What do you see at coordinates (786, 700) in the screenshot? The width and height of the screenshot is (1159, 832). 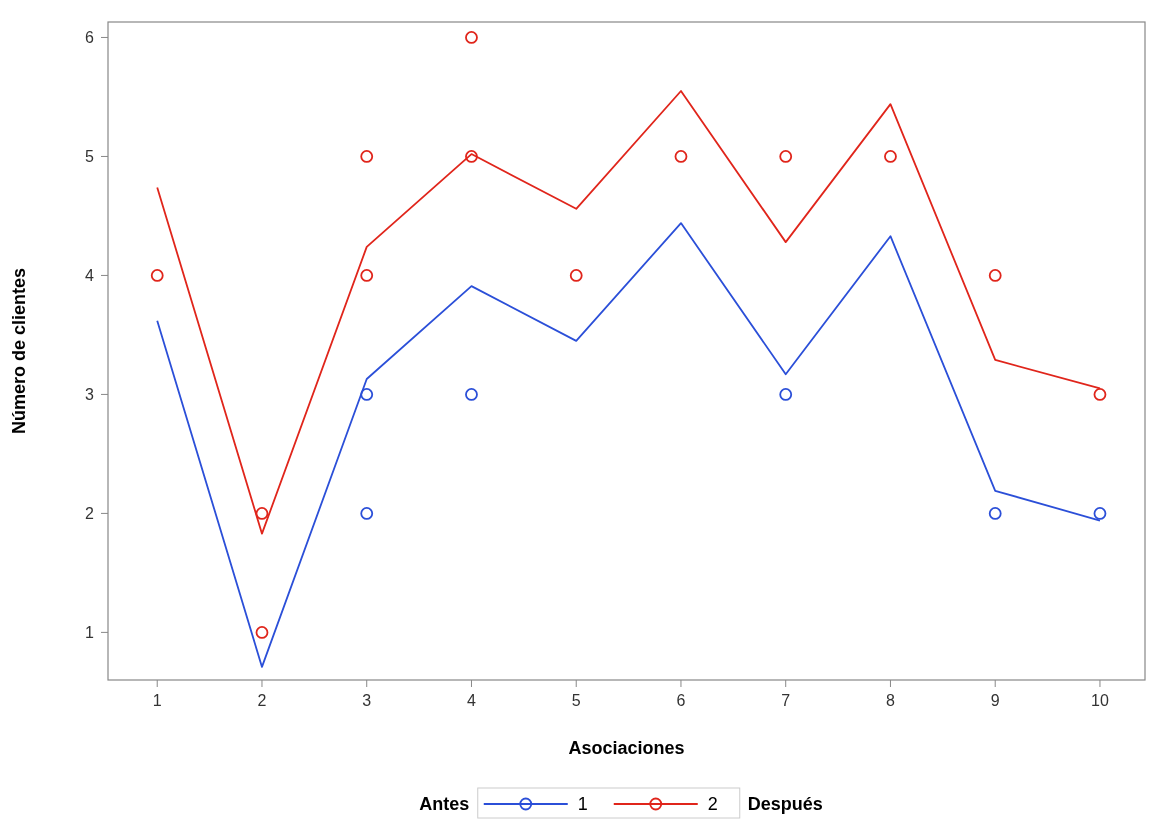 I see `x-tick-label: 7` at bounding box center [786, 700].